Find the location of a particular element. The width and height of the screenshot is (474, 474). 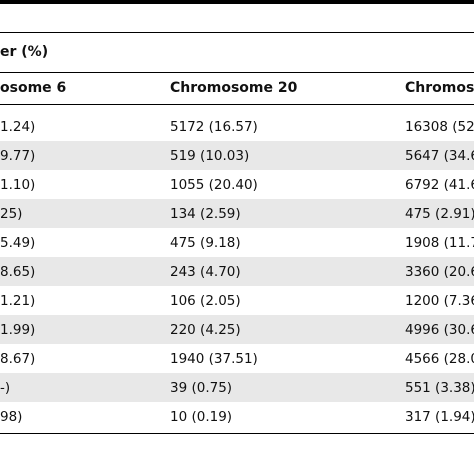

table-cell: 1055 (20.40) is located at coordinates (214, 185).